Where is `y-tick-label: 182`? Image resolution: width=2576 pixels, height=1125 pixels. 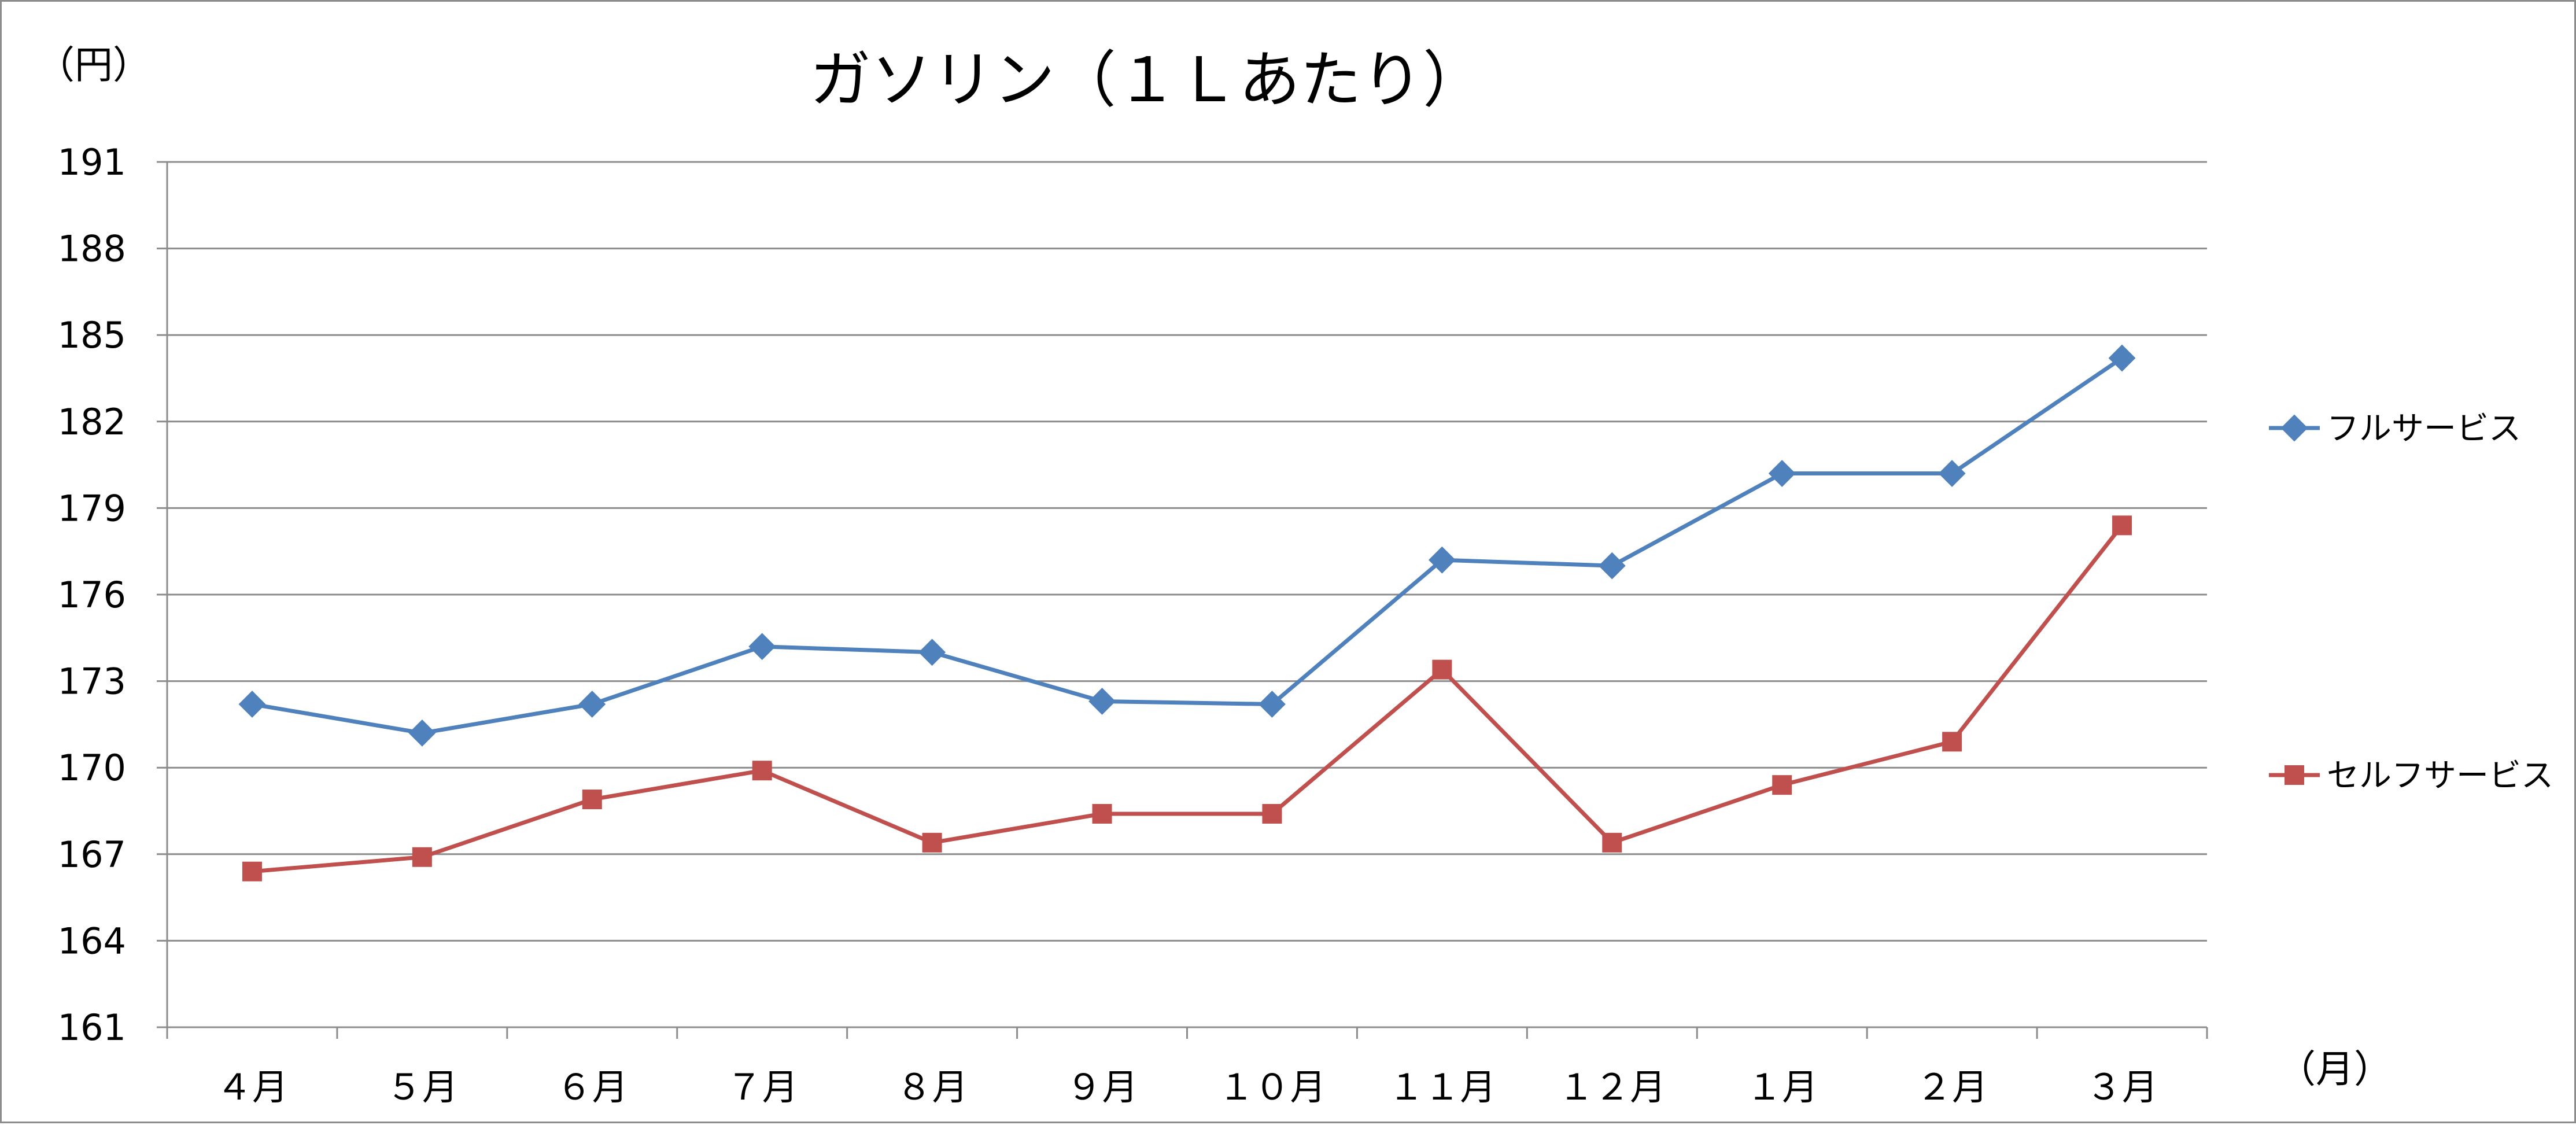 y-tick-label: 182 is located at coordinates (92, 422).